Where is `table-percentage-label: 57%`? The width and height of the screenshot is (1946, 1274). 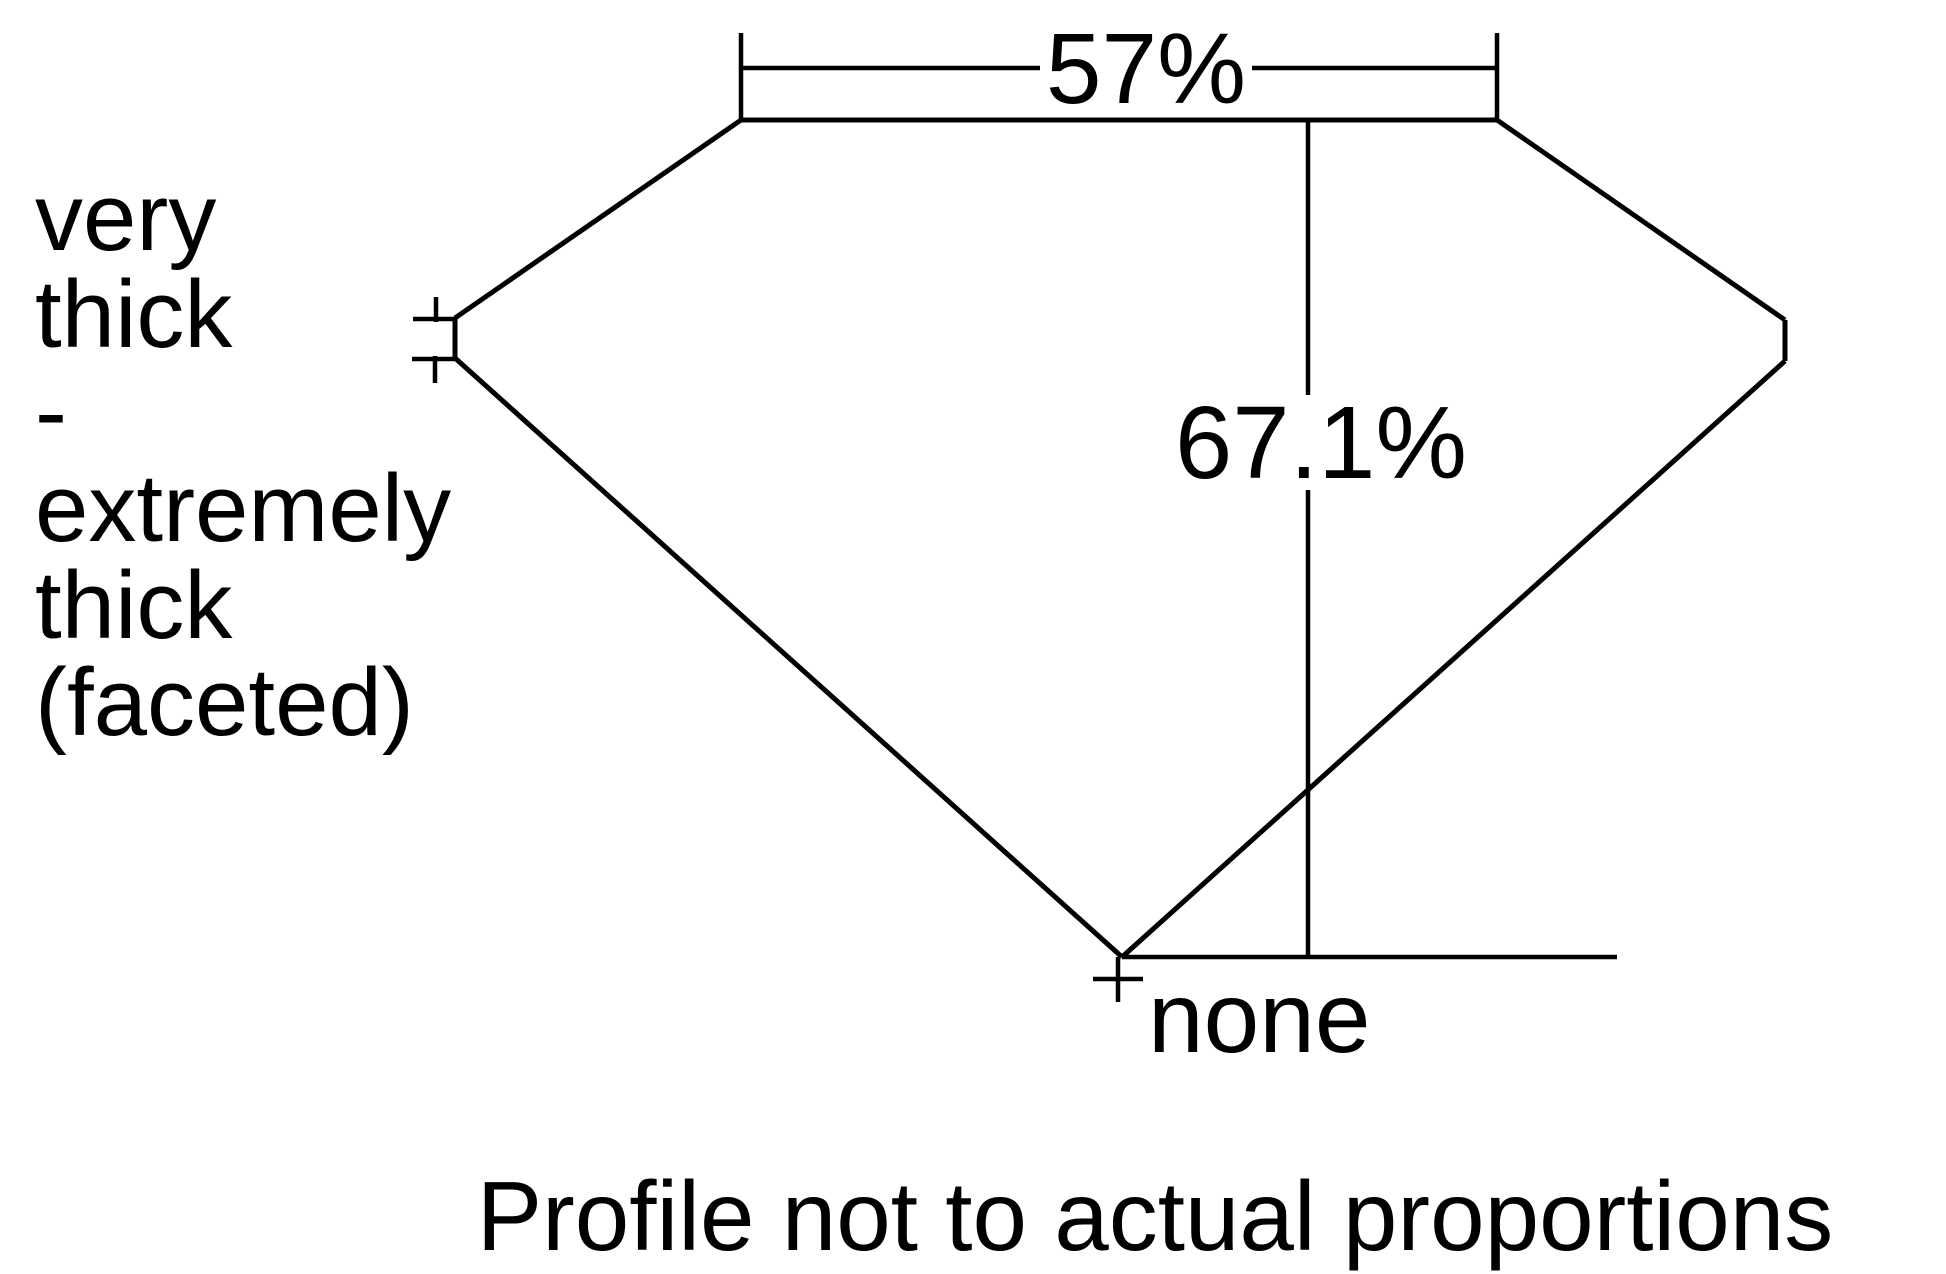
table-percentage-label: 57% is located at coordinates (1146, 69).